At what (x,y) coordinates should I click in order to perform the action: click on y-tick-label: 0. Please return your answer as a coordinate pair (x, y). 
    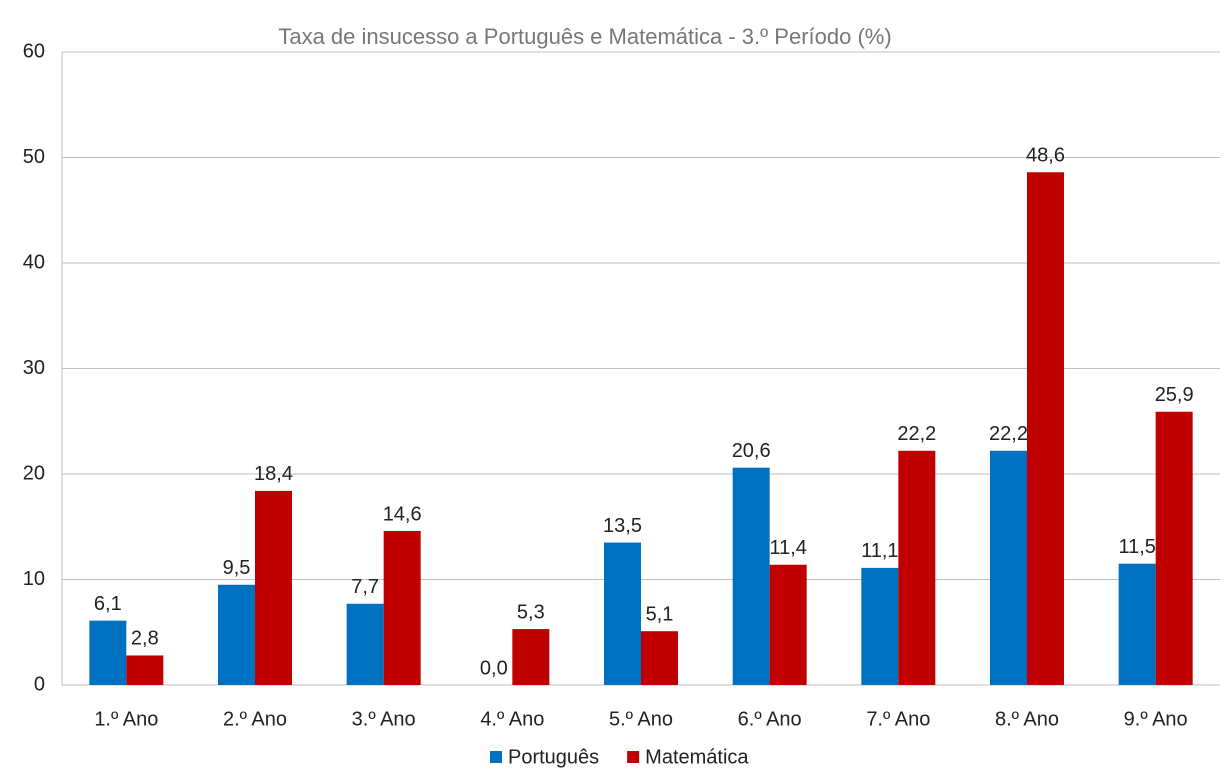
    Looking at the image, I should click on (39, 684).